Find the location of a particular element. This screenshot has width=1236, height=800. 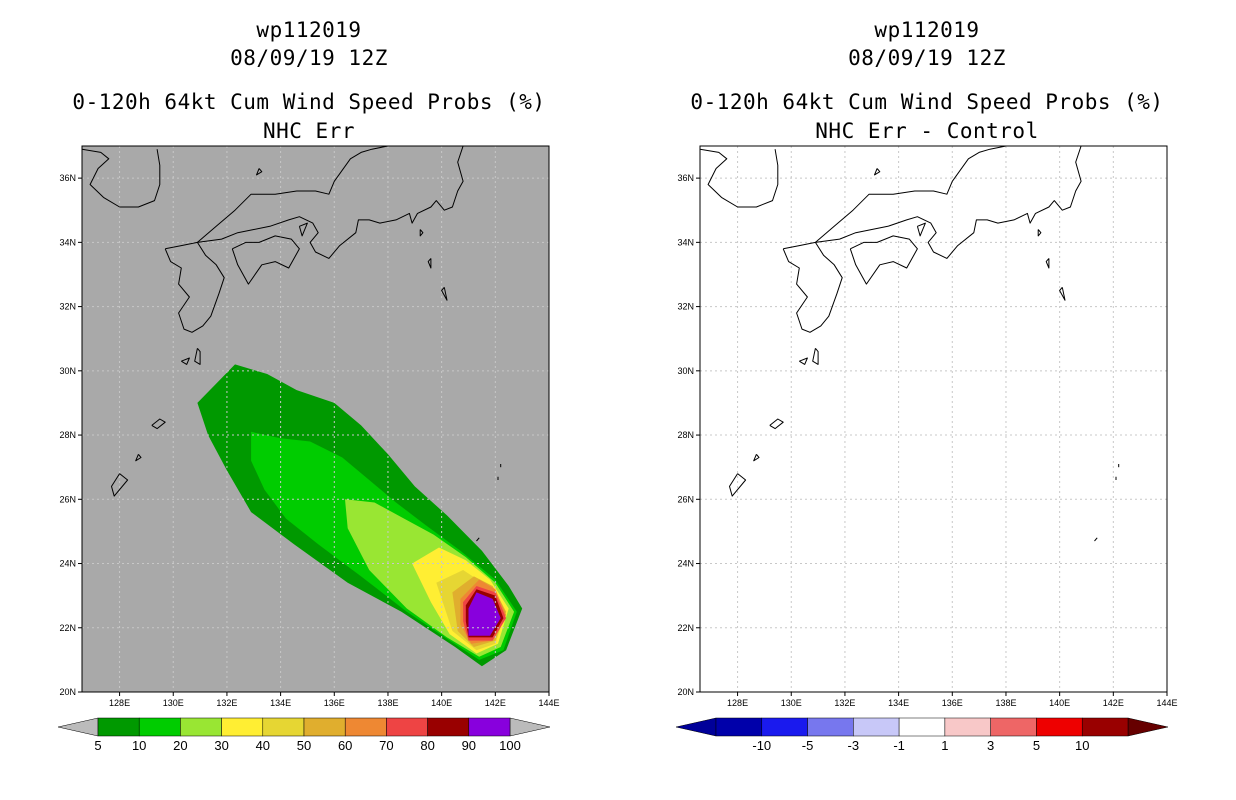

legend-label: 3 is located at coordinates (990, 745).